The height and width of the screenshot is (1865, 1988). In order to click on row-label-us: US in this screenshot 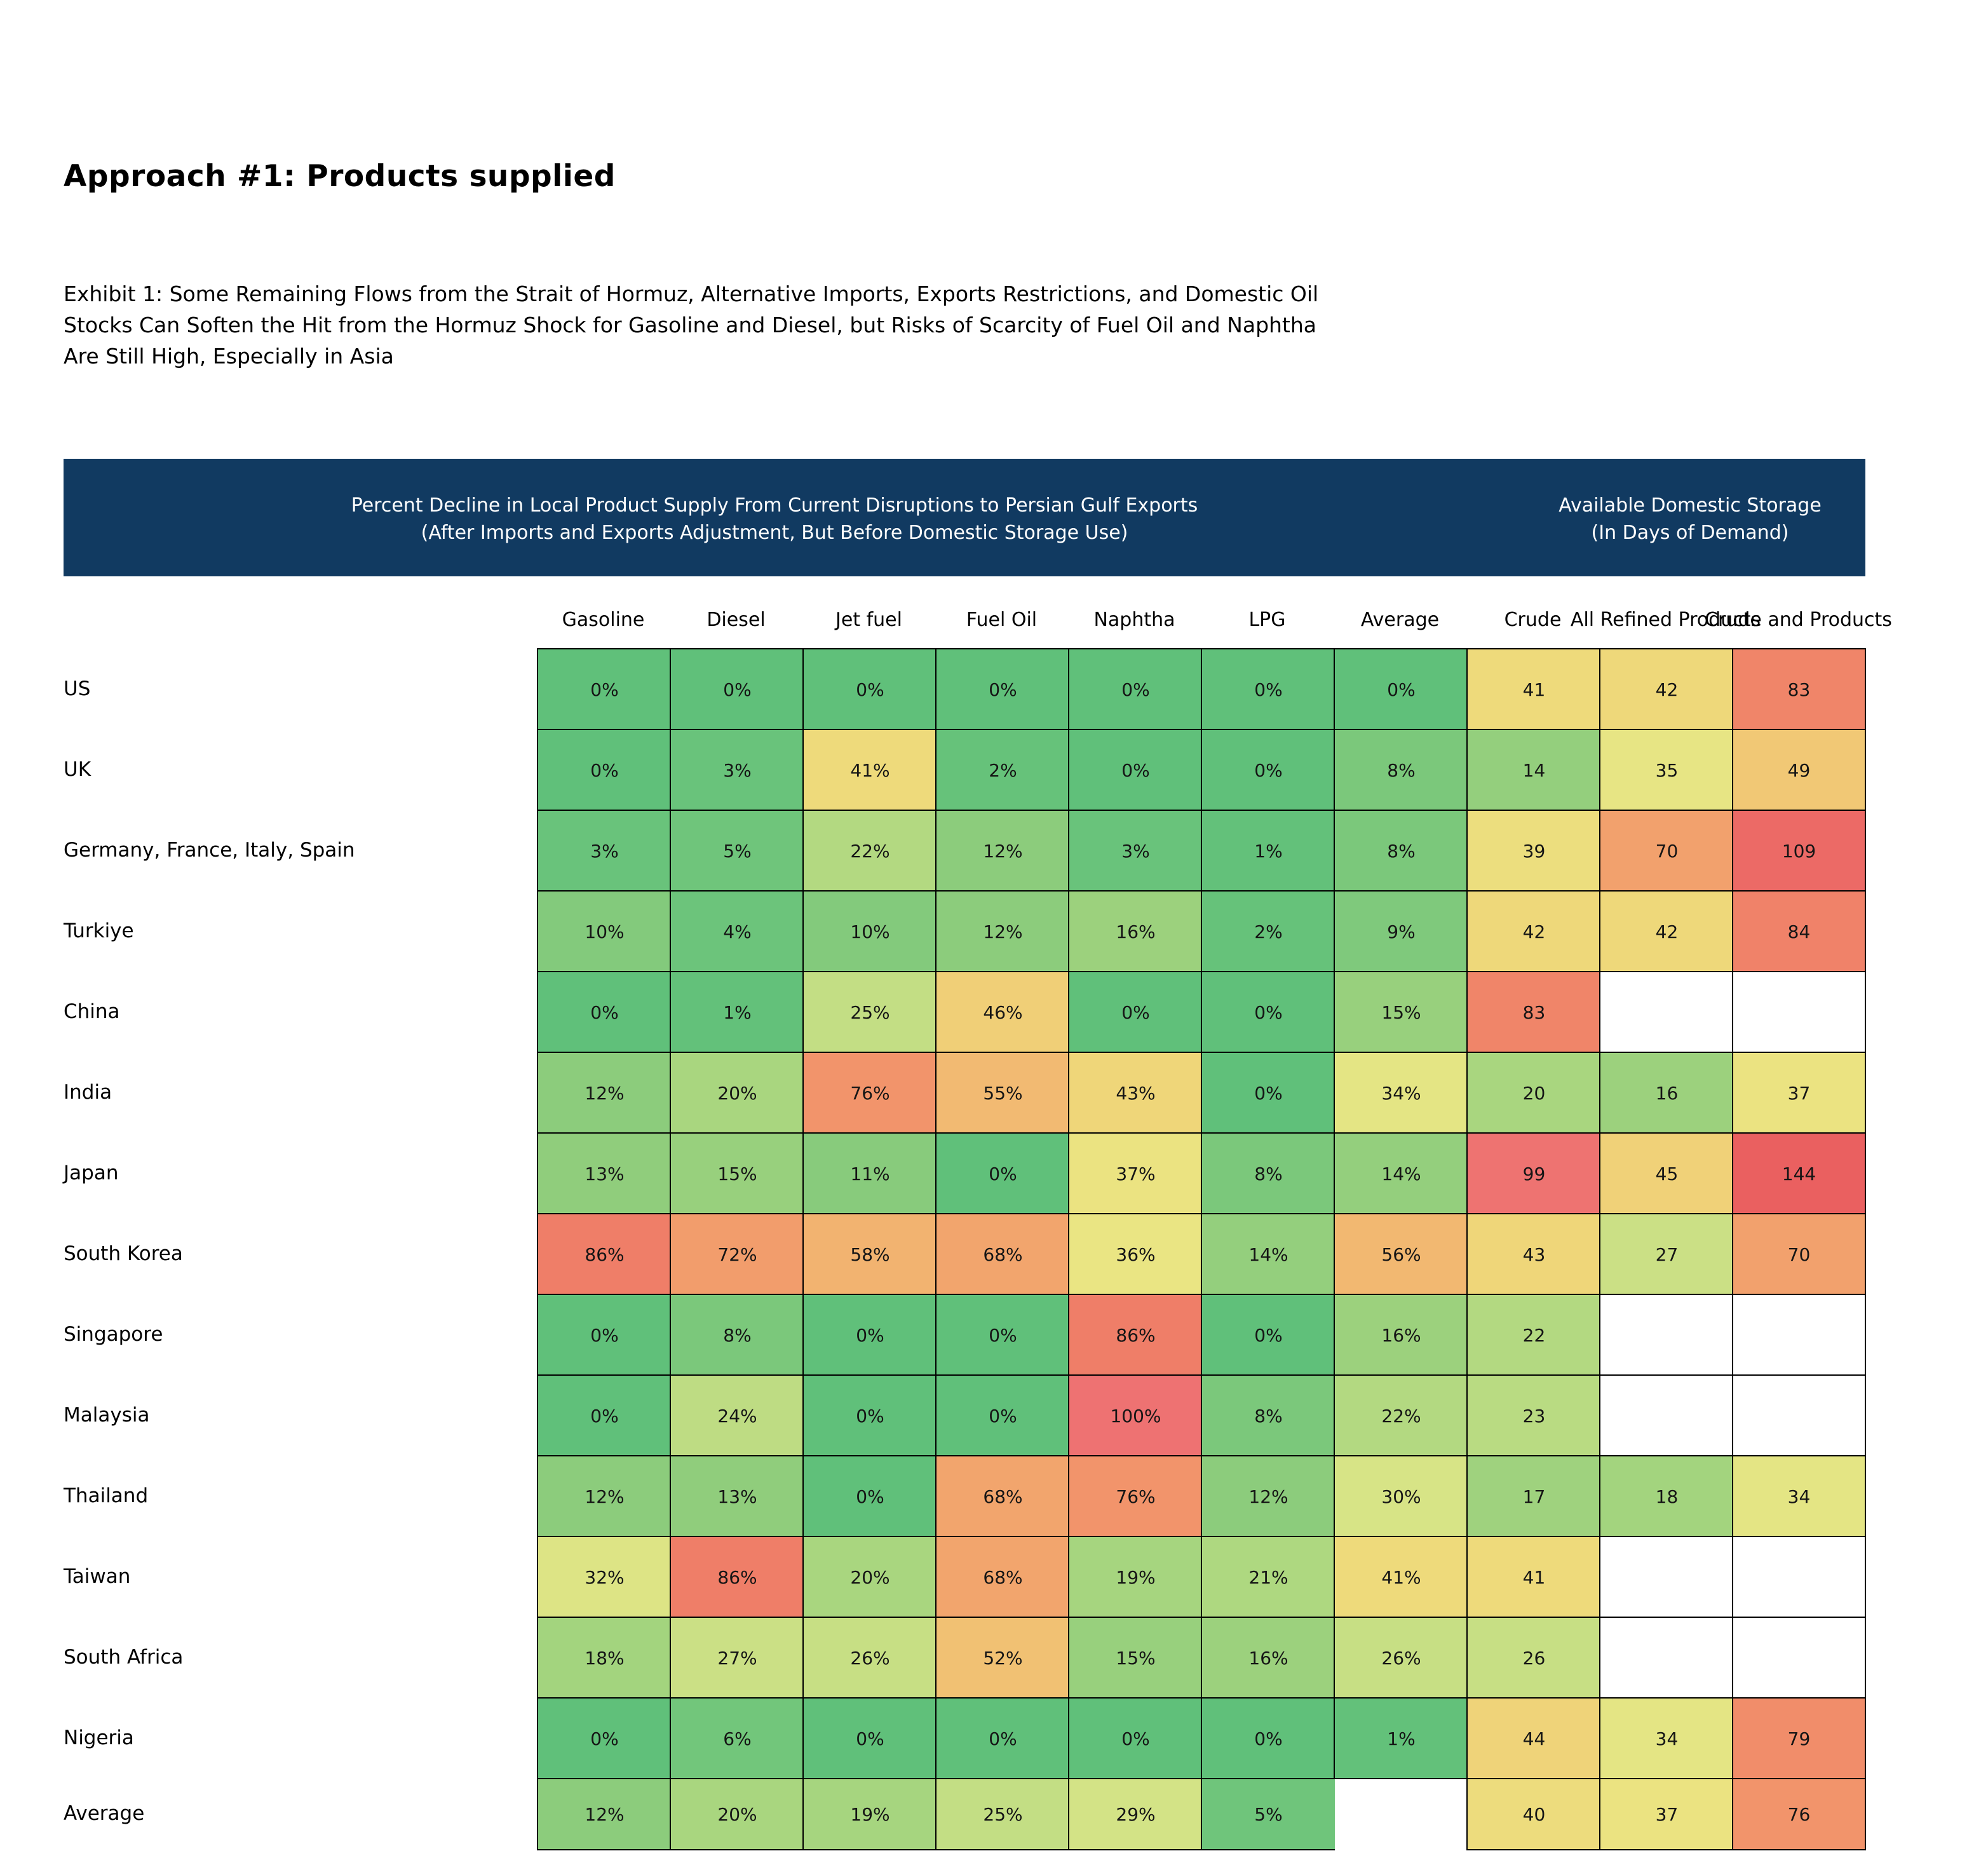, I will do `click(77, 688)`.